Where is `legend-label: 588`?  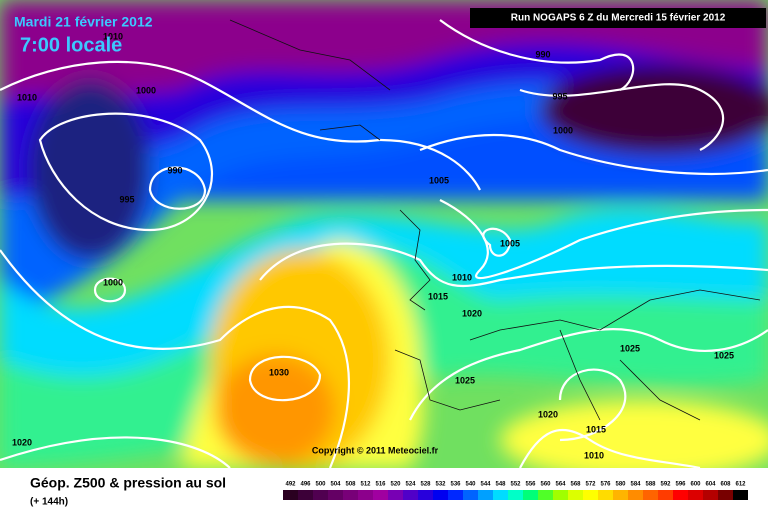 legend-label: 588 is located at coordinates (650, 485).